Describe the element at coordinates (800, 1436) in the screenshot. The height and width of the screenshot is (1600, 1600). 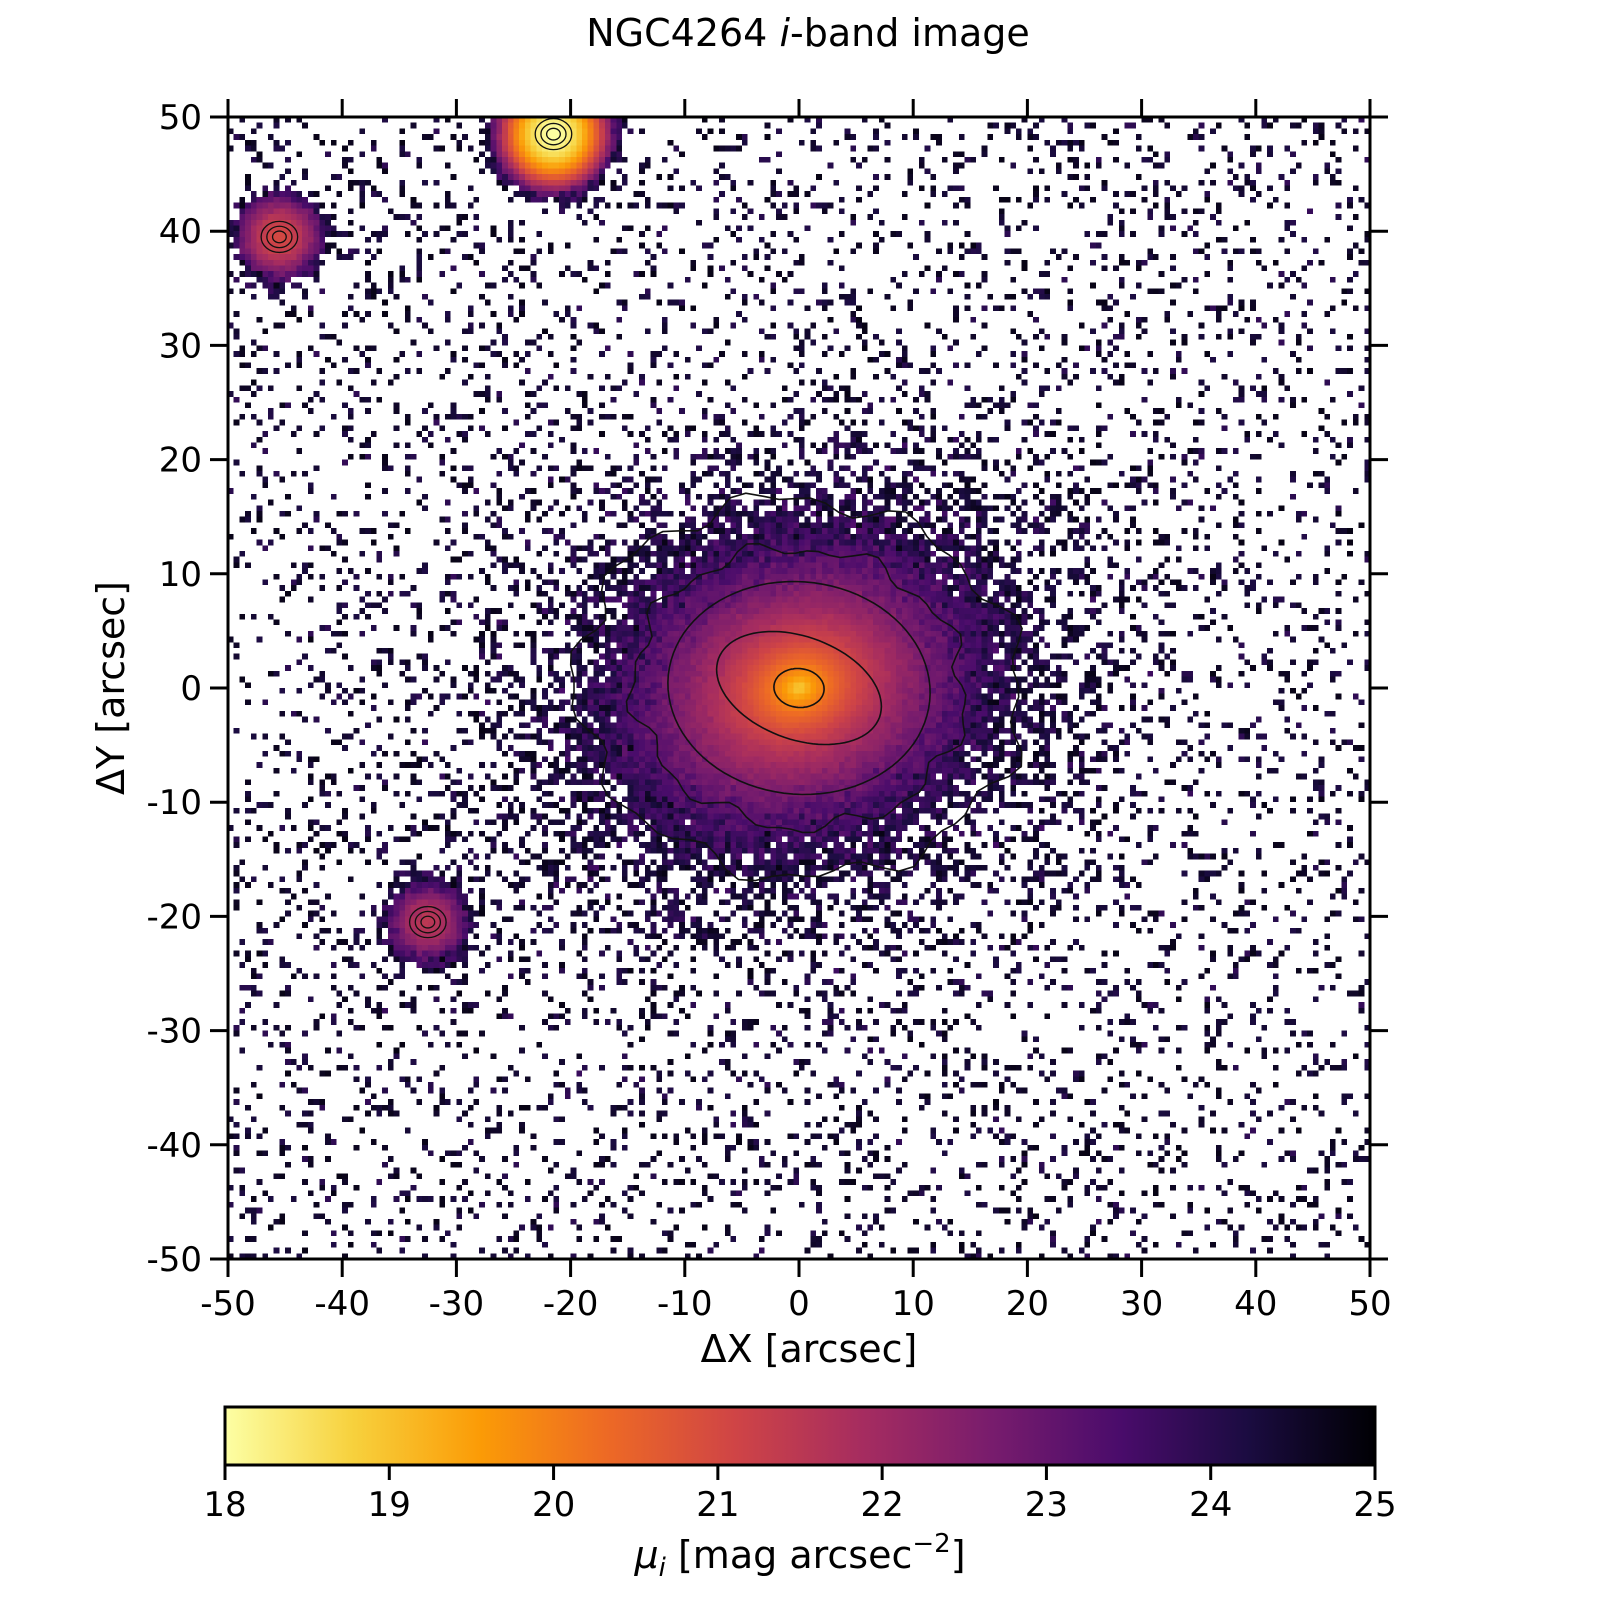
I see `colorbar-gradient` at that location.